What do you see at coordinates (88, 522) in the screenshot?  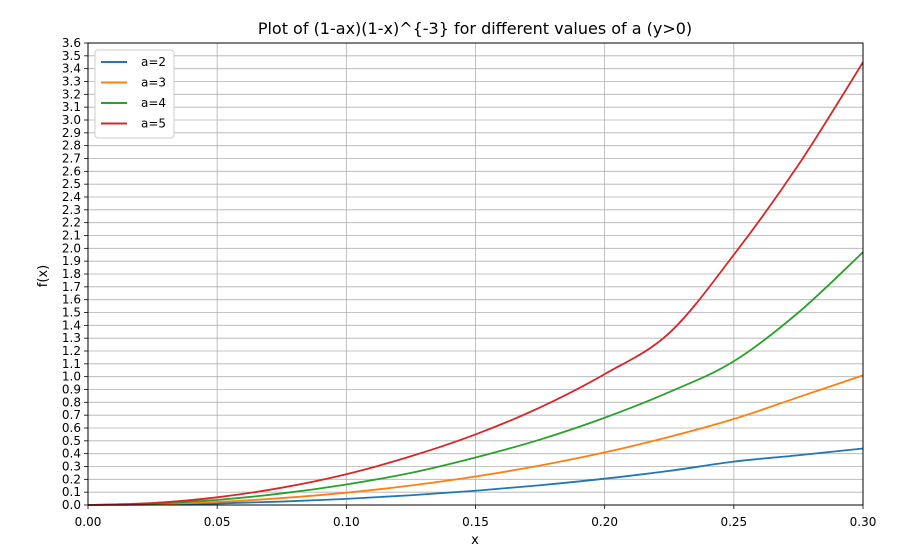 I see `x-tick-label: 0.00` at bounding box center [88, 522].